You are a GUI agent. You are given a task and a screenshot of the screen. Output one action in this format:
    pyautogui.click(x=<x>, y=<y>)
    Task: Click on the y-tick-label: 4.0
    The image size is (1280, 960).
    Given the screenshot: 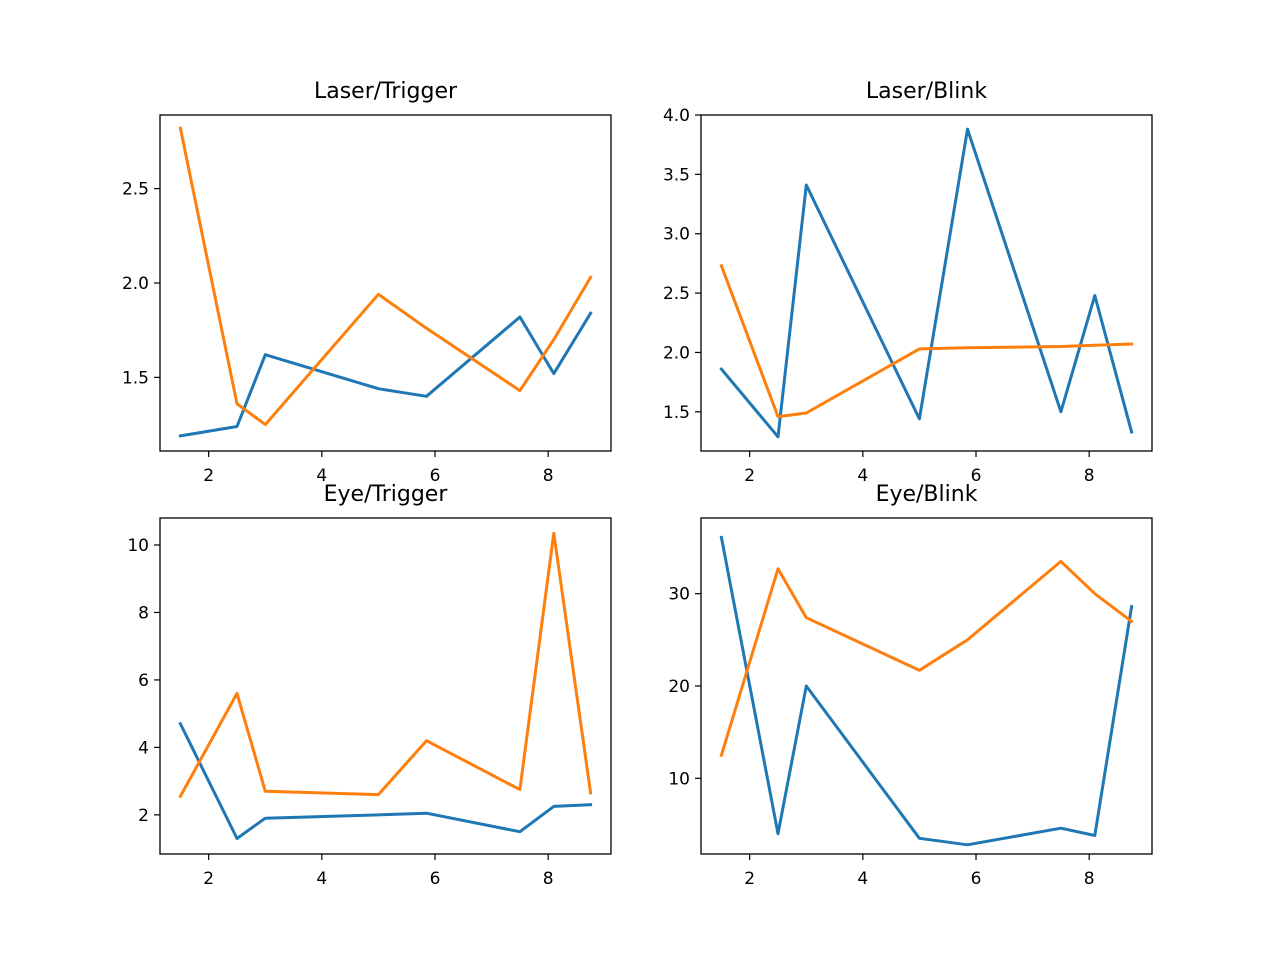 What is the action you would take?
    pyautogui.click(x=676, y=116)
    